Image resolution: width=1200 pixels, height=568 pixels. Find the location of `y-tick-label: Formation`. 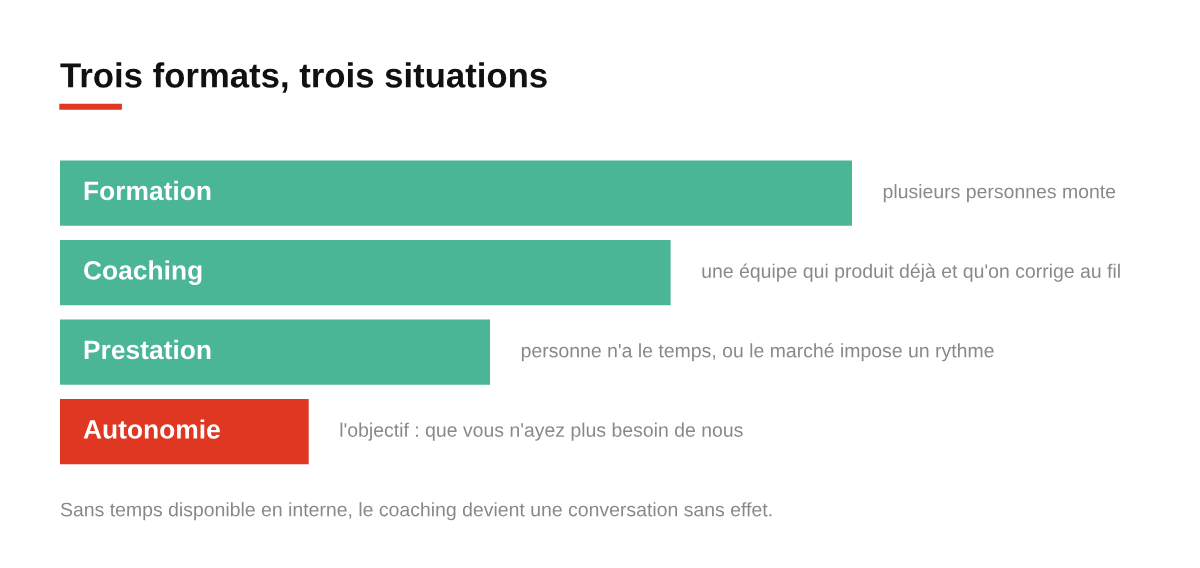

y-tick-label: Formation is located at coordinates (147, 190).